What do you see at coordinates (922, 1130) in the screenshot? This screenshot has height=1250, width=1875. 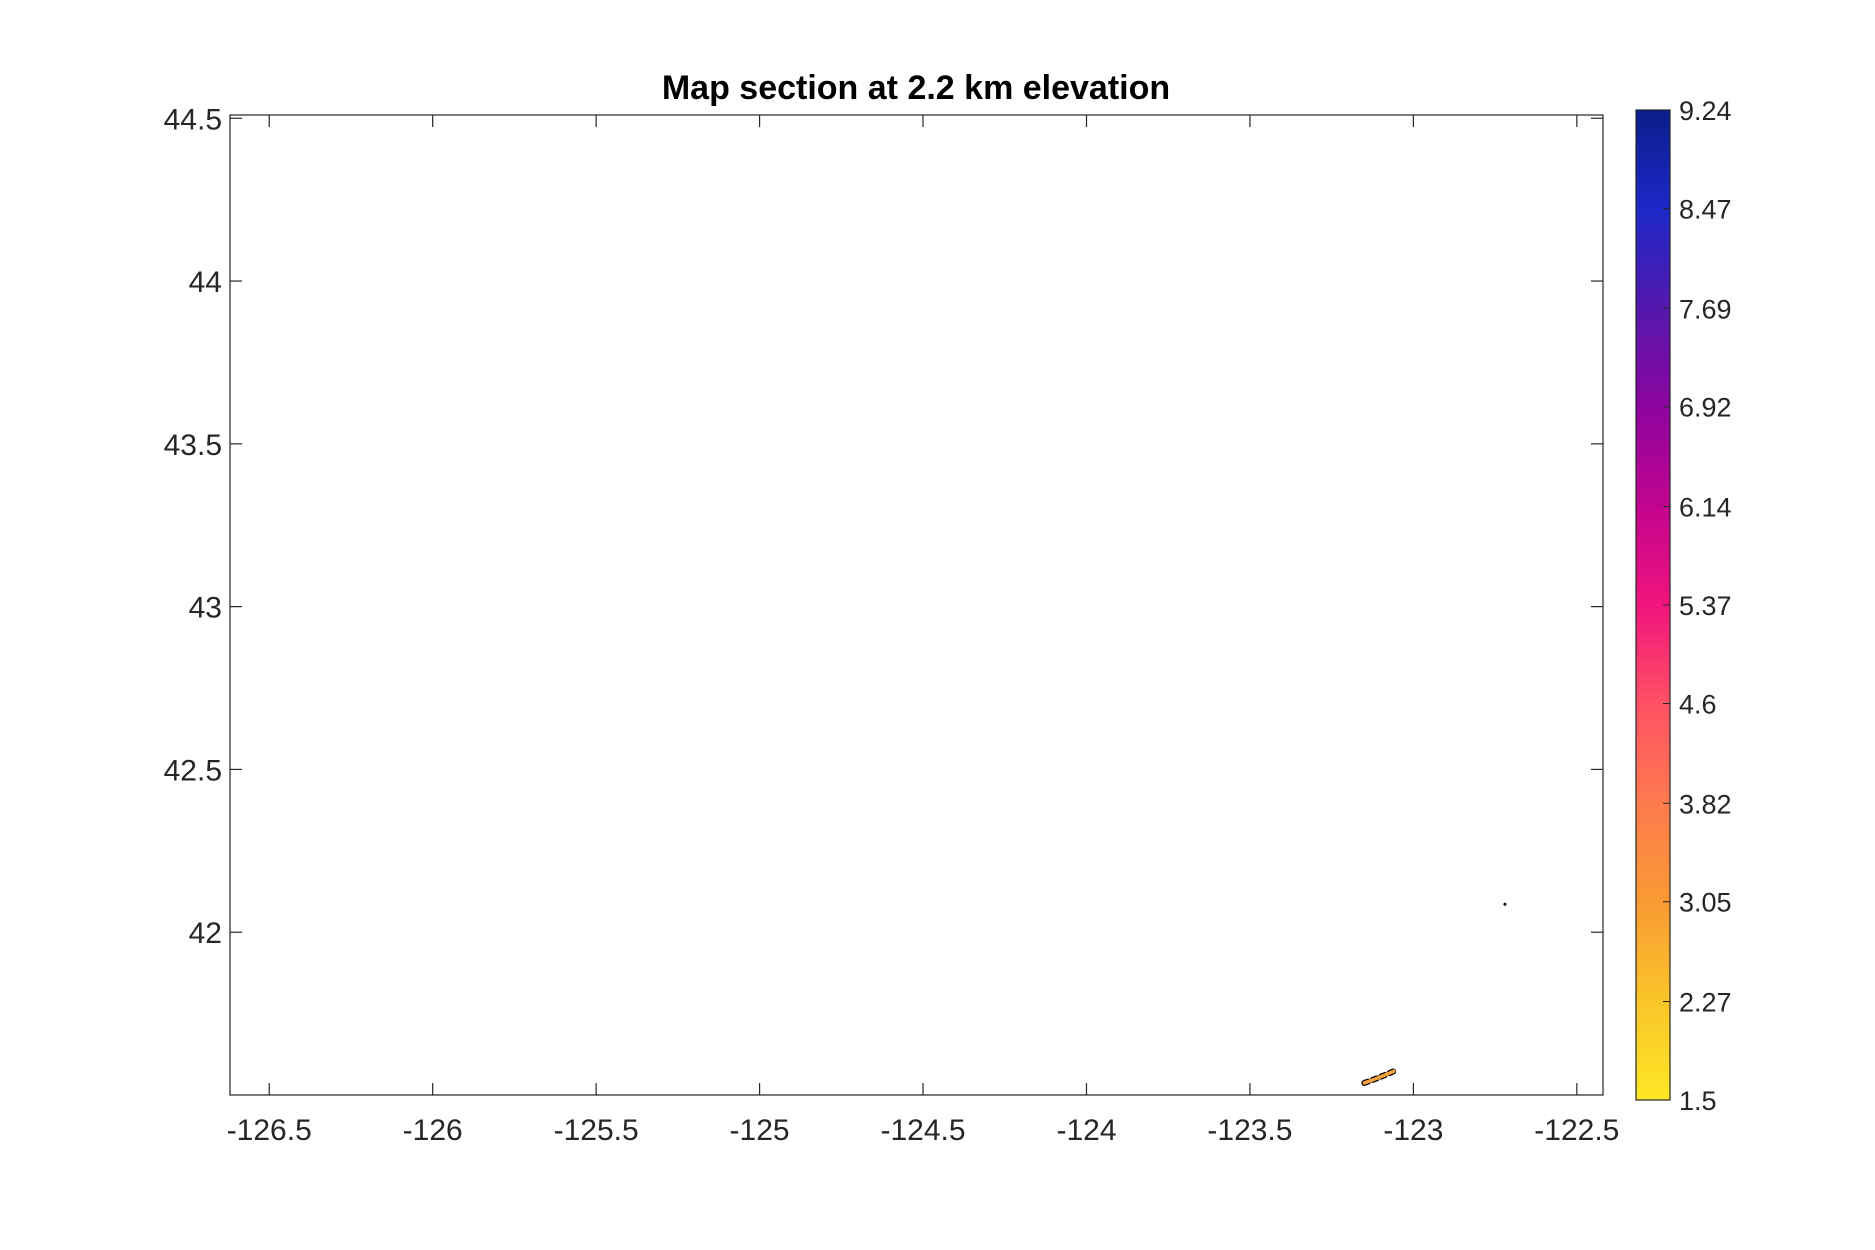 I see `x-tick-label: -124.5` at bounding box center [922, 1130].